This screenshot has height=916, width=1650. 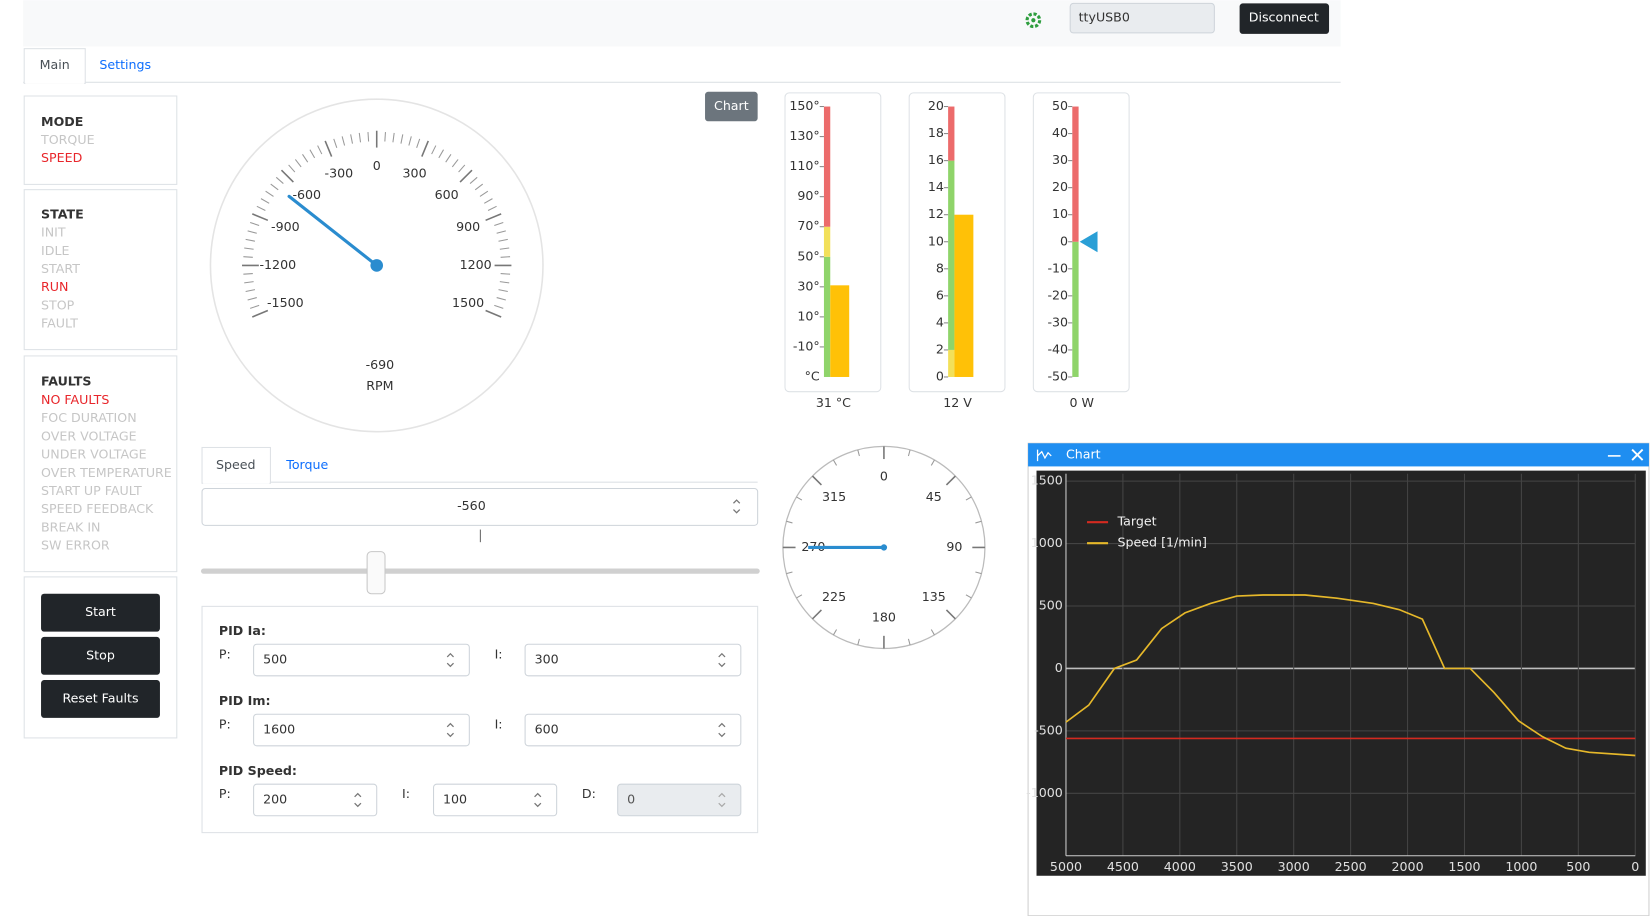 What do you see at coordinates (547, 659) in the screenshot?
I see `pid-input-value: 300` at bounding box center [547, 659].